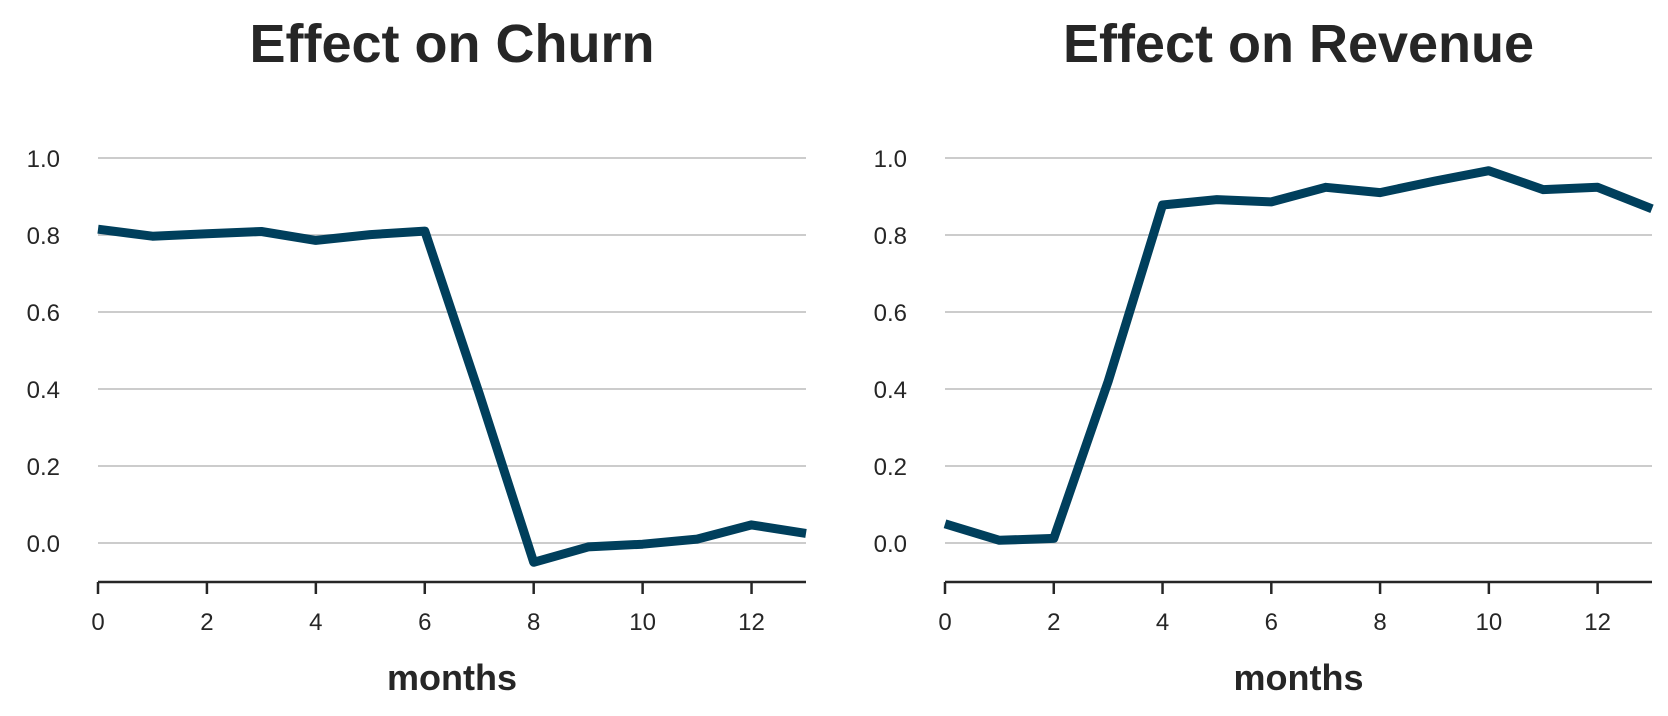 The height and width of the screenshot is (716, 1668). Describe the element at coordinates (1298, 44) in the screenshot. I see `chart-title: Effect on Revenue` at that location.